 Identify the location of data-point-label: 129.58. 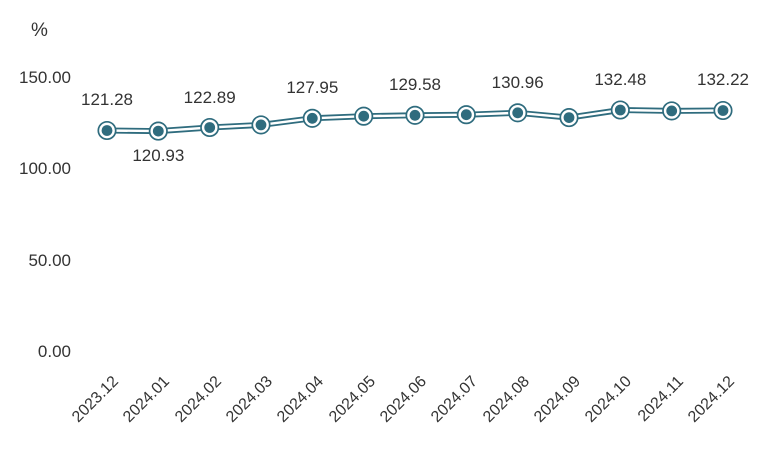
(415, 85).